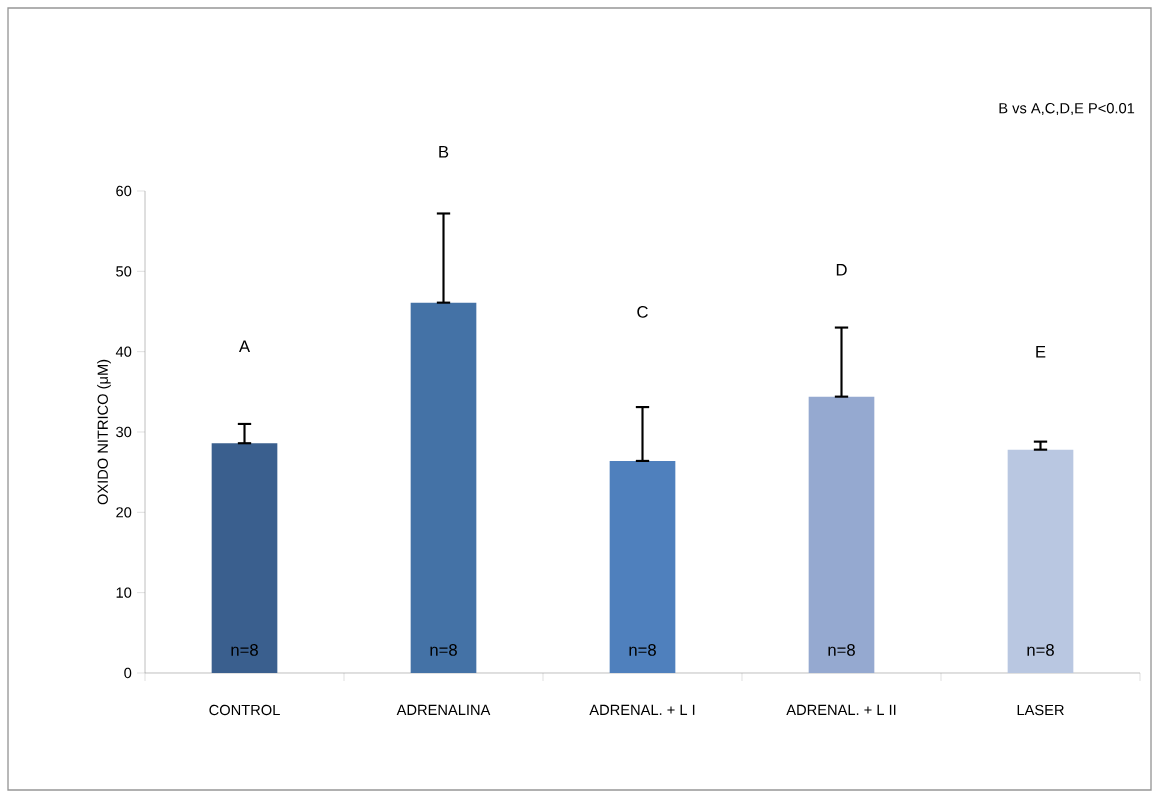 The image size is (1160, 798). Describe the element at coordinates (841, 270) in the screenshot. I see `annotation: D` at that location.